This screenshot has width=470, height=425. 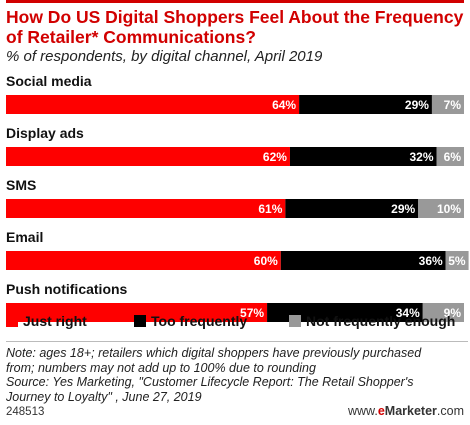 What do you see at coordinates (408, 313) in the screenshot?
I see `data-label: 34%` at bounding box center [408, 313].